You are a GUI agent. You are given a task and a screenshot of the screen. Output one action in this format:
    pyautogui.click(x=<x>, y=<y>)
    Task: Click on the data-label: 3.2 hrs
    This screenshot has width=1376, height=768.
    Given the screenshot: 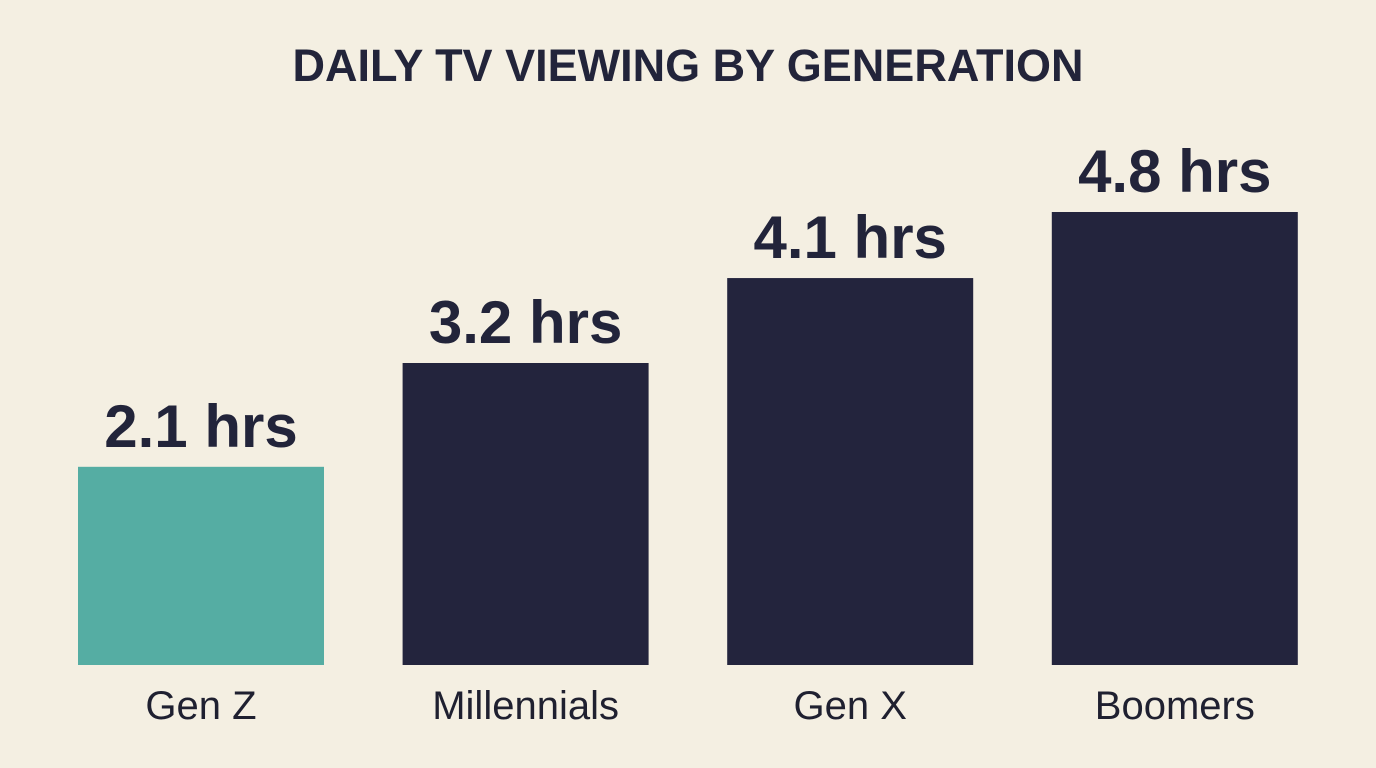 What is the action you would take?
    pyautogui.click(x=525, y=322)
    